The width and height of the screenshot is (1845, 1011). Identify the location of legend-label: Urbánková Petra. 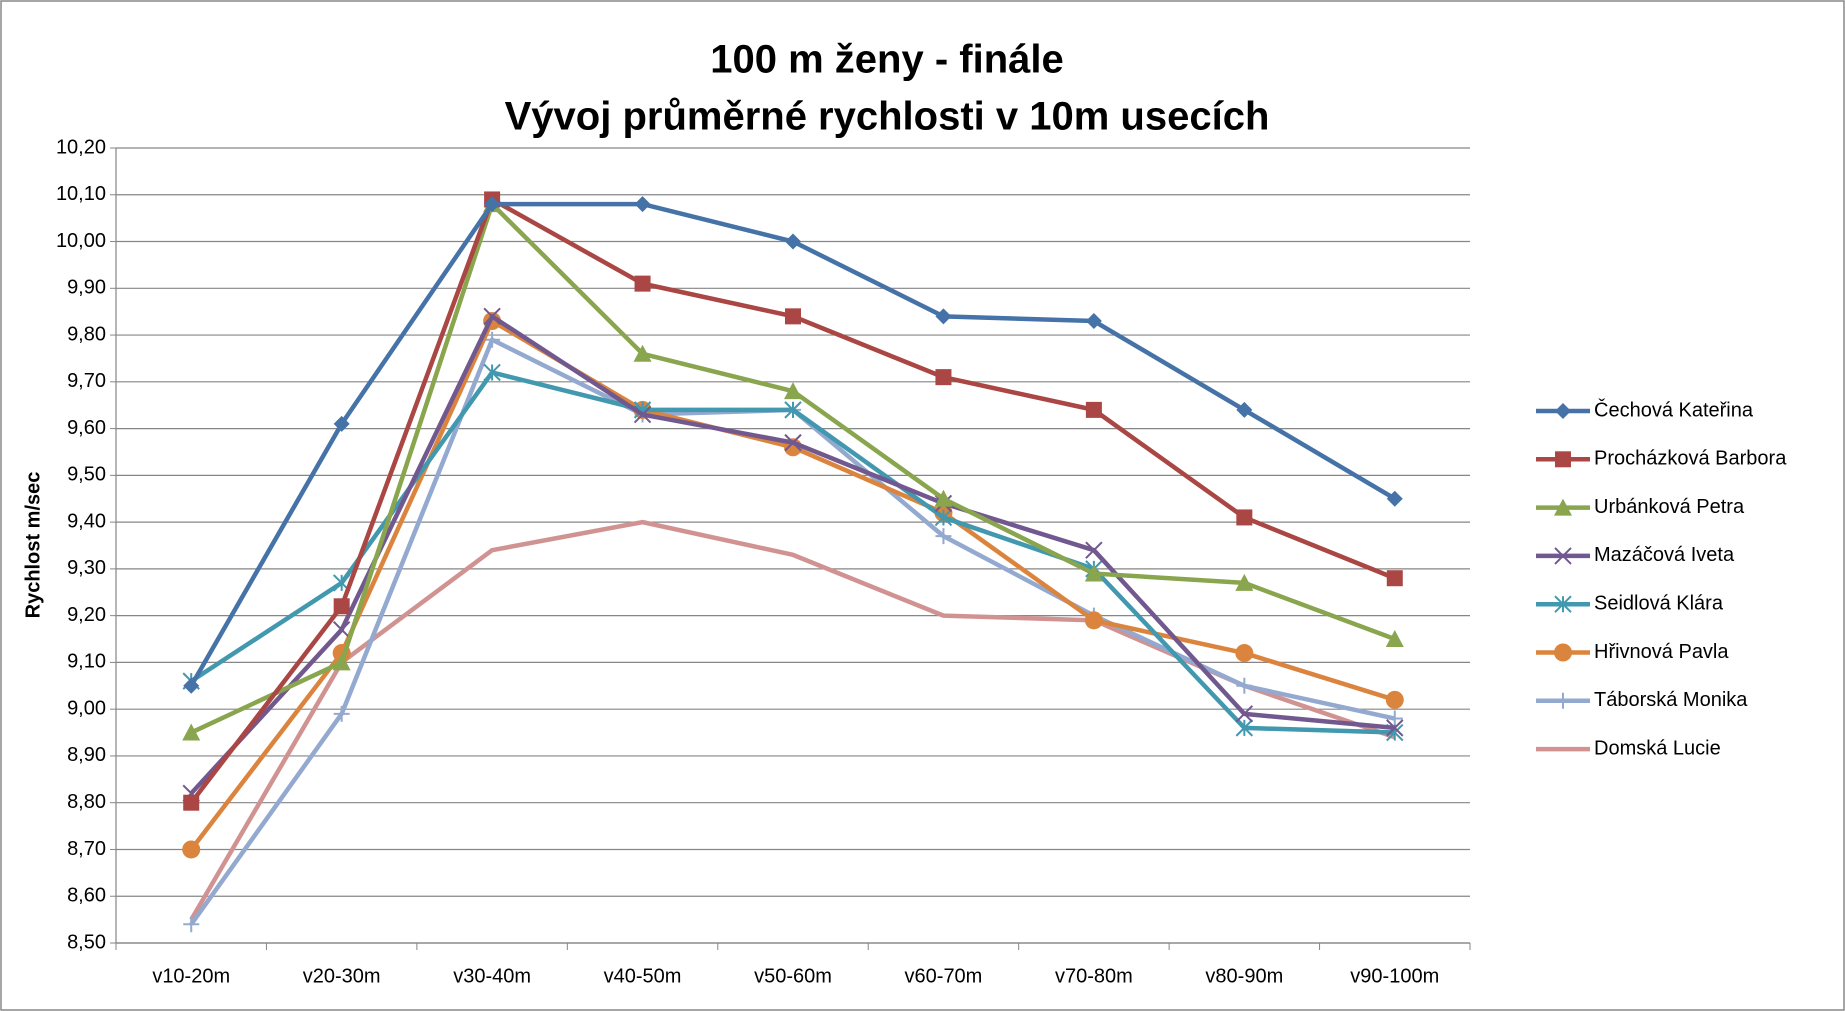
(1669, 507).